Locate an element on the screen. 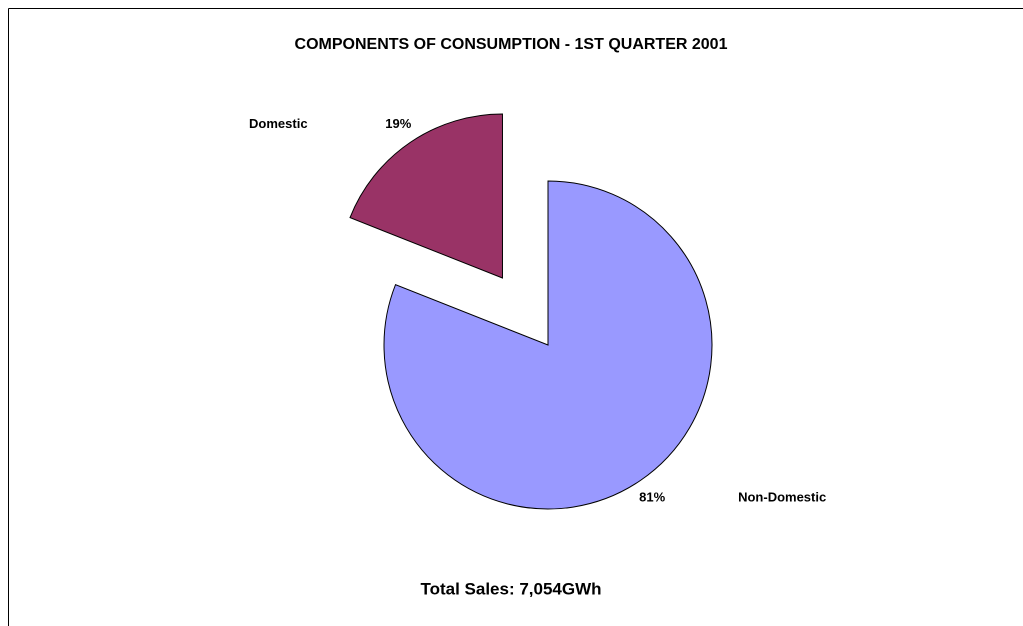  annotation: Total Sales: 7,054GWh is located at coordinates (510, 588).